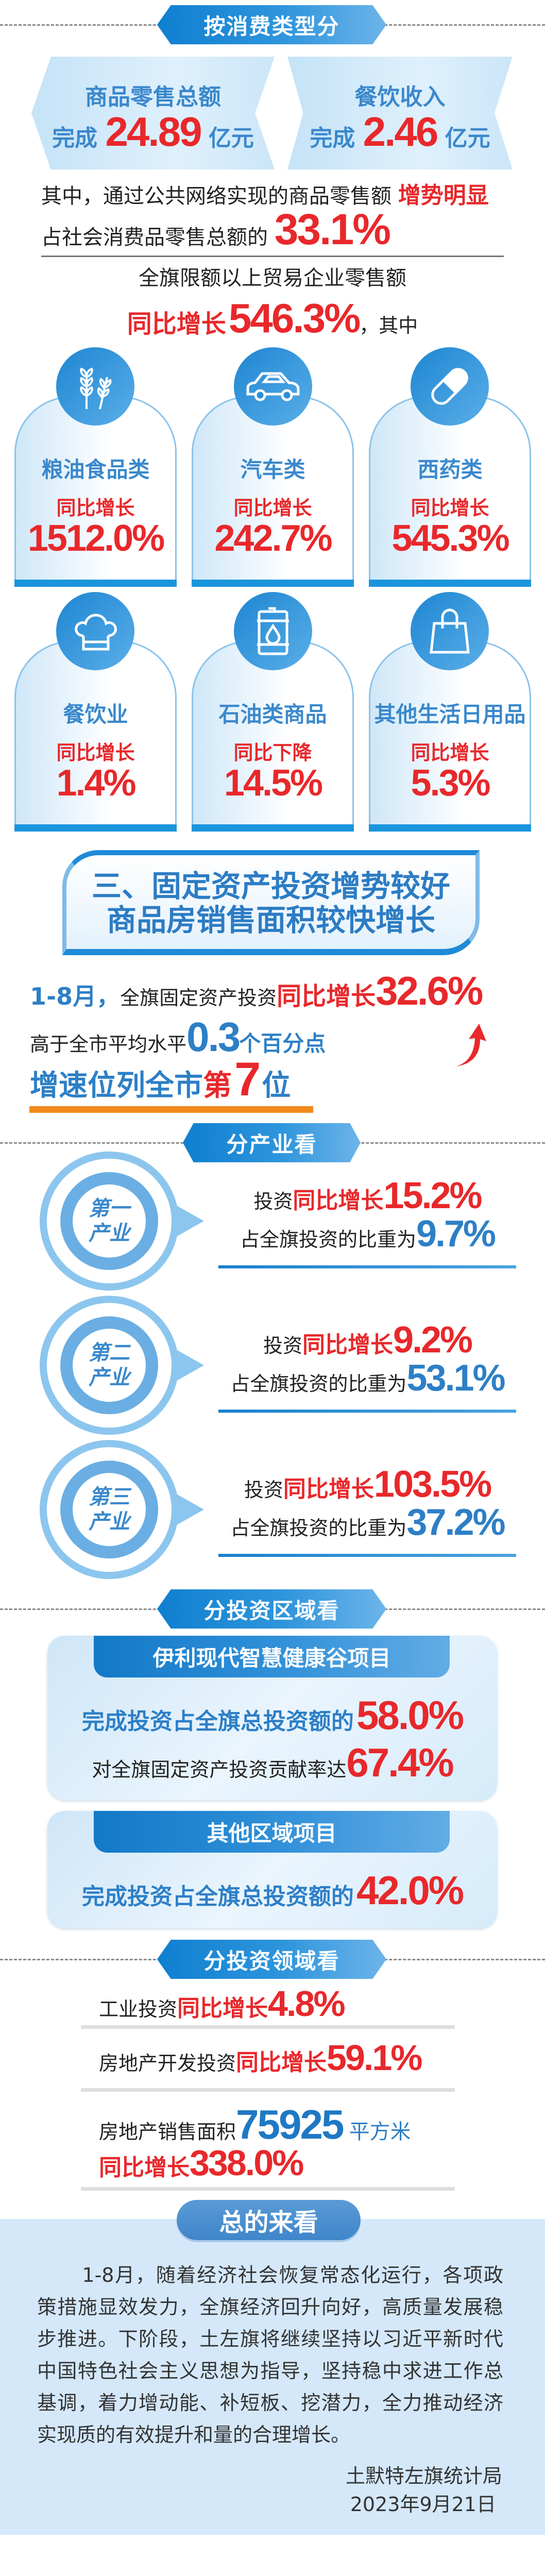  I want to click on category-value: 545.3%, so click(450, 538).